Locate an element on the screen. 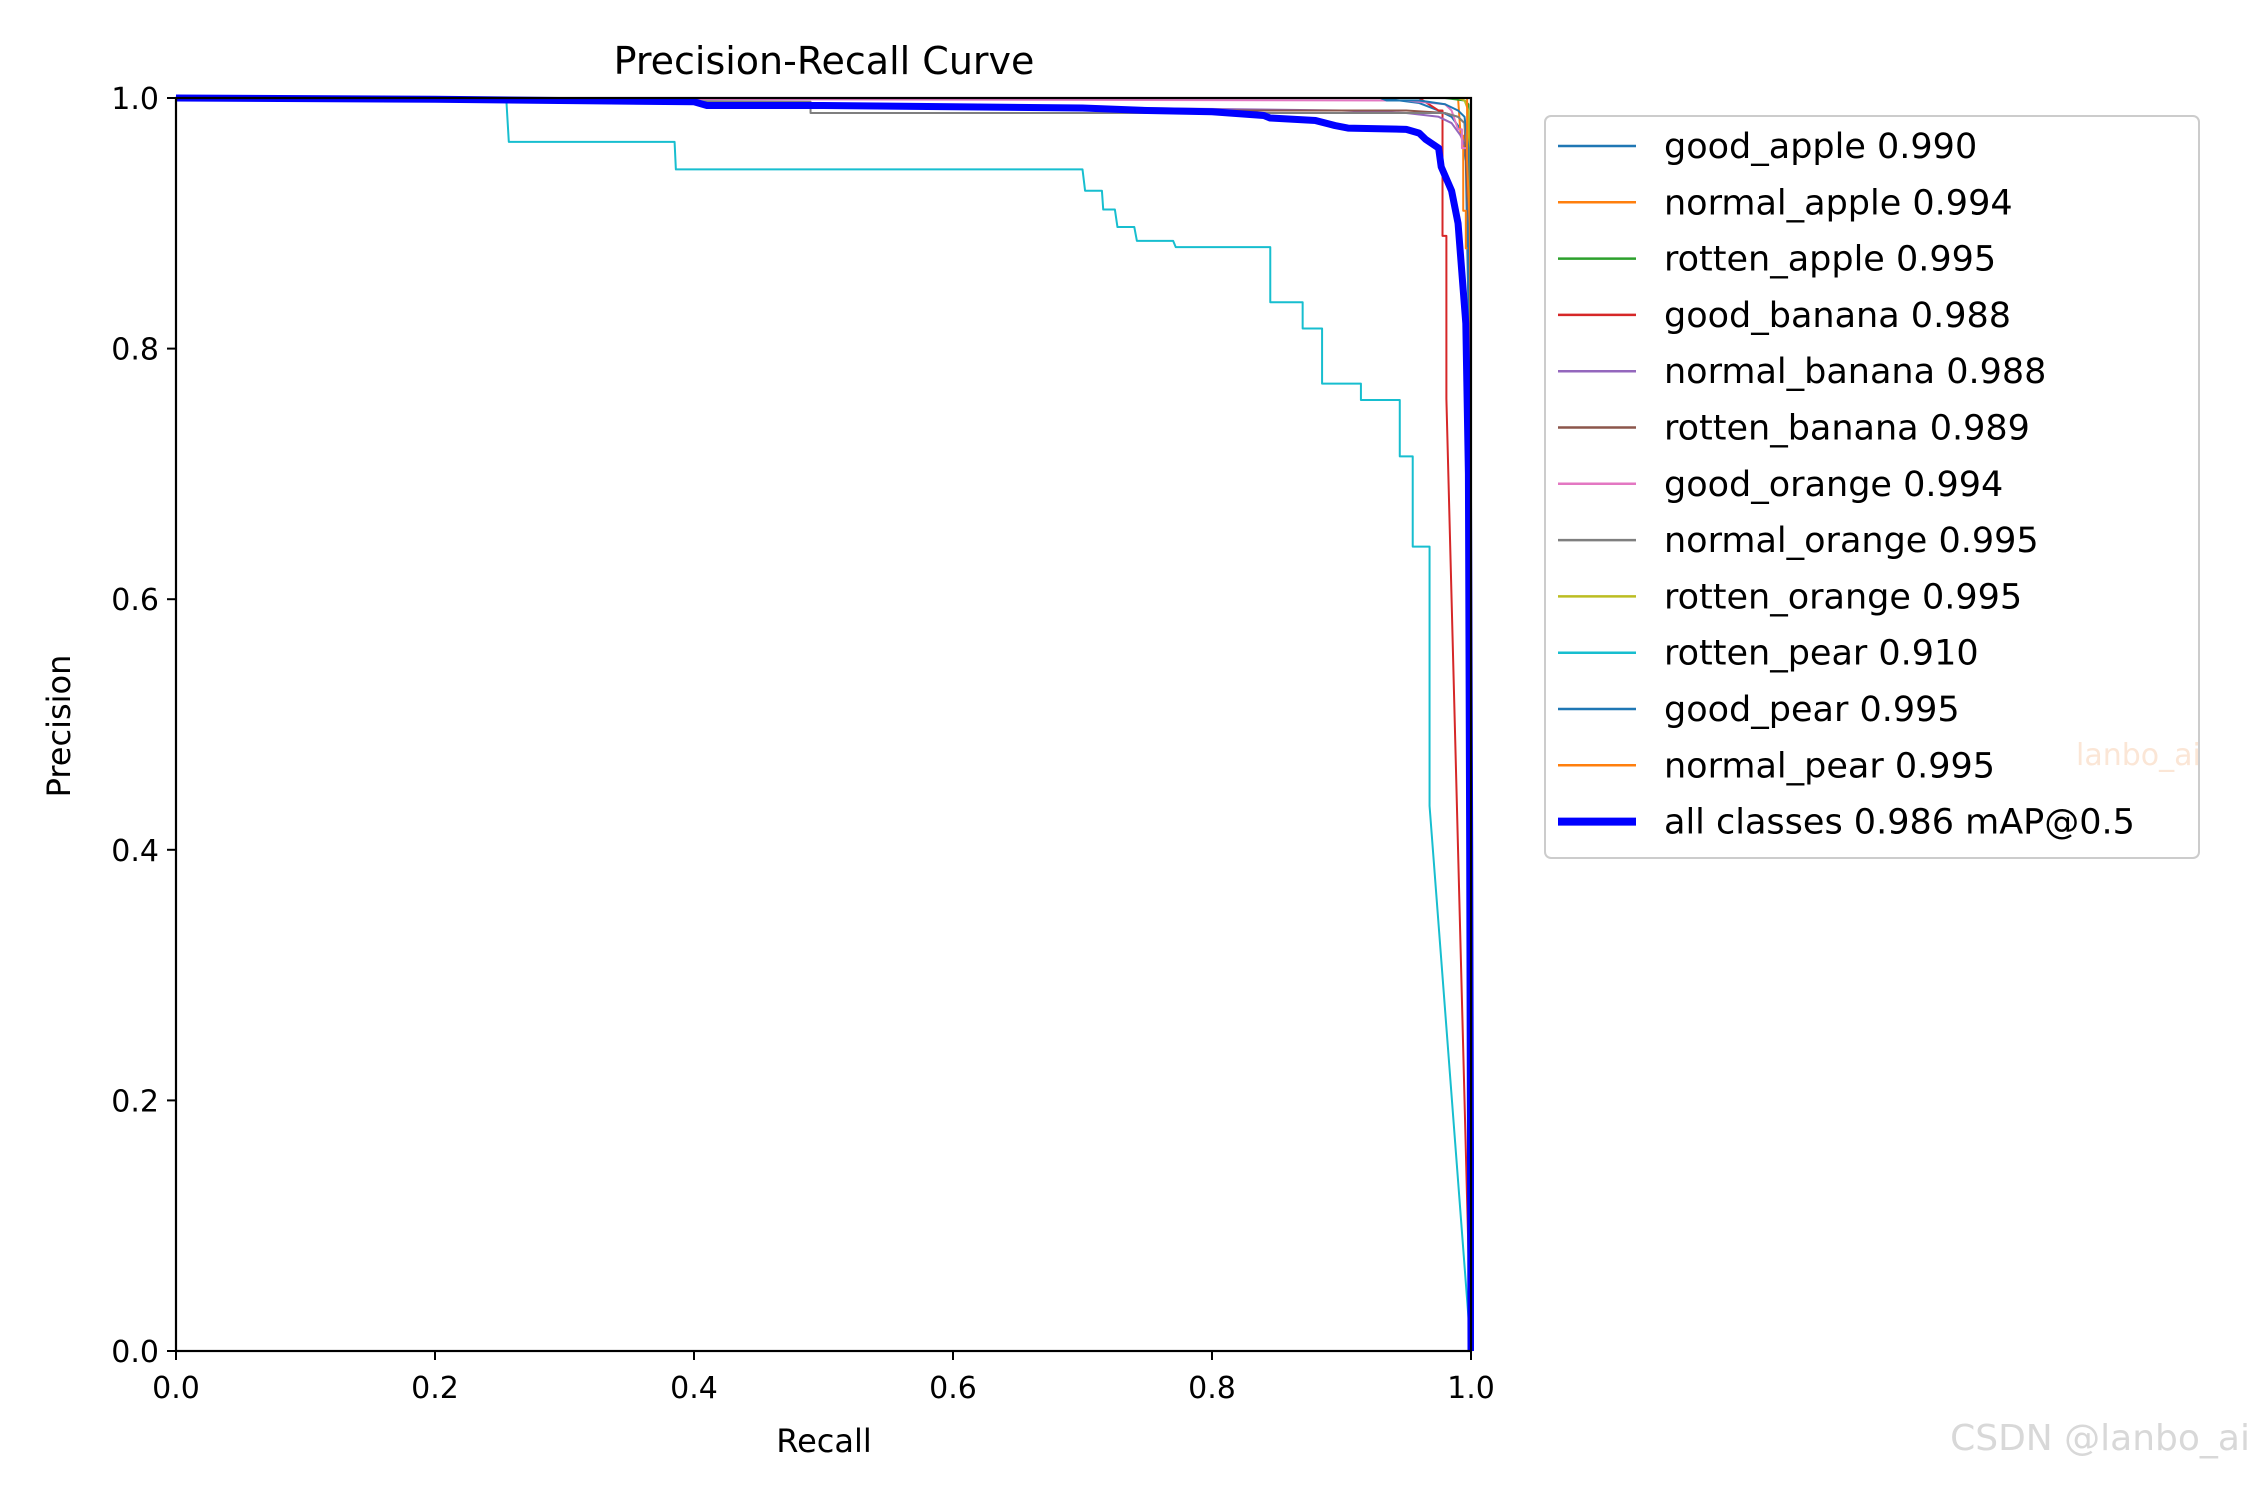 This screenshot has width=2250, height=1504. legend-label-1: normal_apple 0.994 is located at coordinates (1838, 203).